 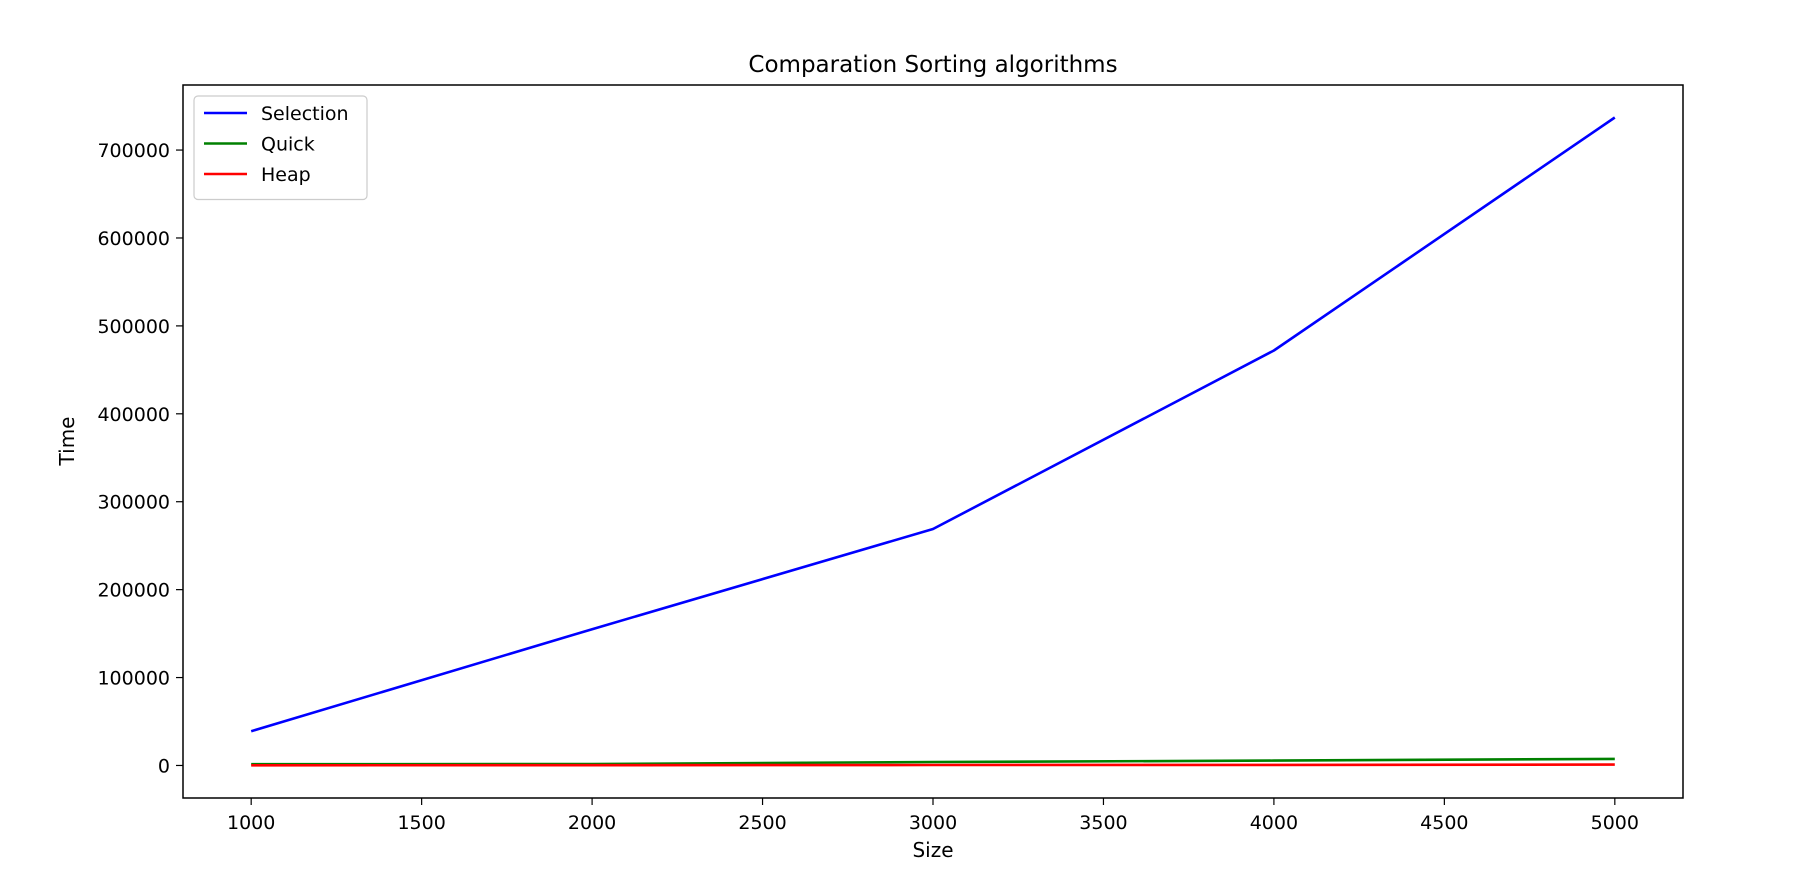 I want to click on series-line-quick, so click(x=933, y=761).